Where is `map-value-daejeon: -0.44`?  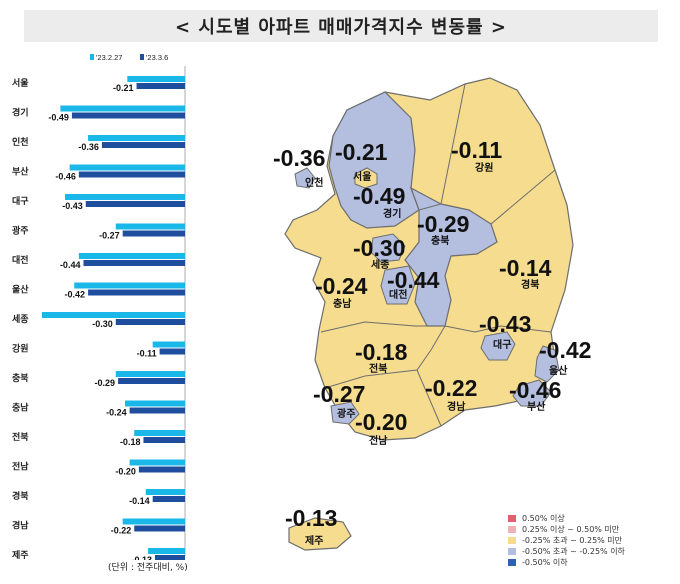 map-value-daejeon: -0.44 is located at coordinates (413, 280).